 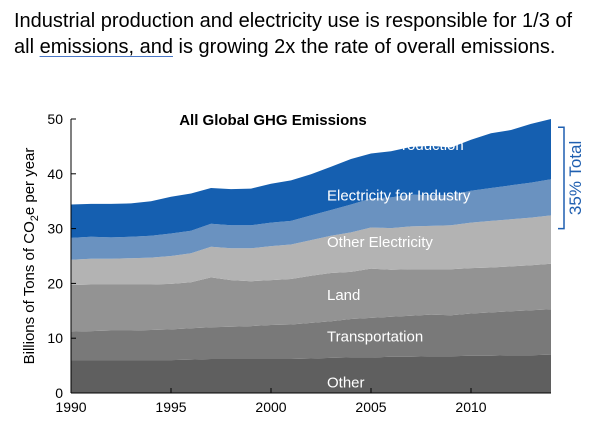 What do you see at coordinates (311, 250) in the screenshot?
I see `area-other-electricity` at bounding box center [311, 250].